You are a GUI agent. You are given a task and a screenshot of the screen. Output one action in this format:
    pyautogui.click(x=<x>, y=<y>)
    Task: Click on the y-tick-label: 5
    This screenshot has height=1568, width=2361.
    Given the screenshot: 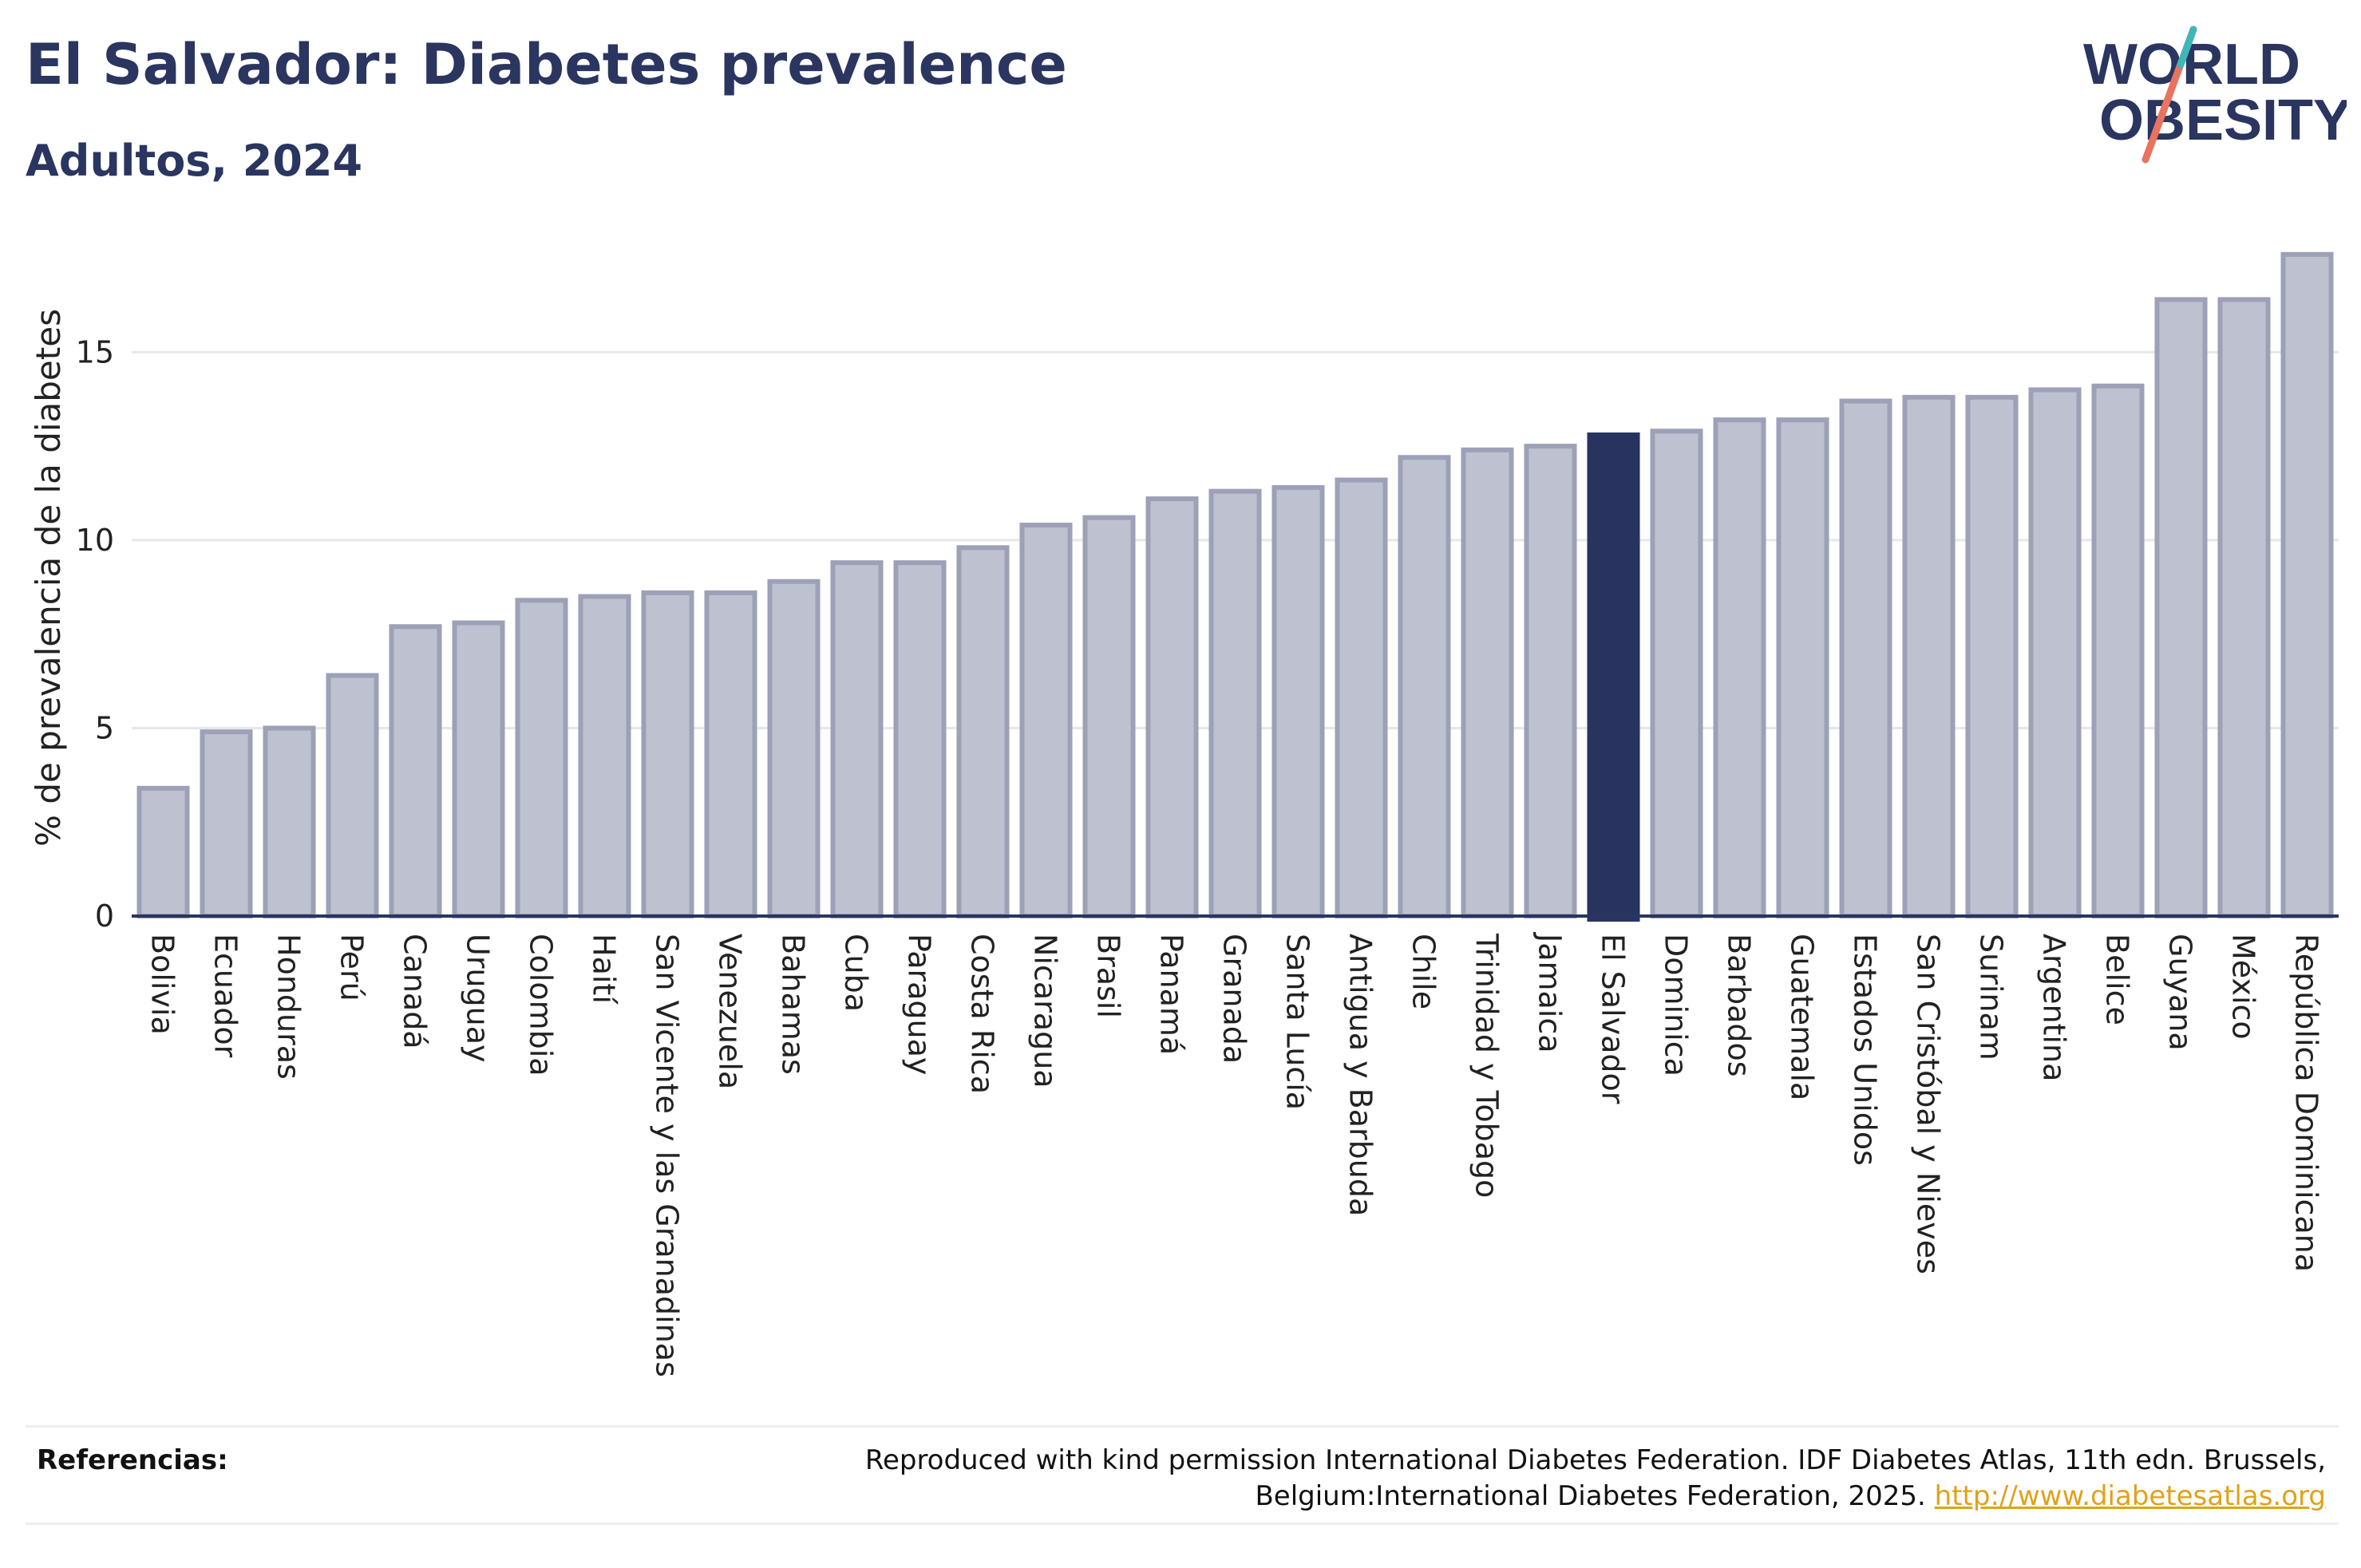 What is the action you would take?
    pyautogui.click(x=104, y=727)
    